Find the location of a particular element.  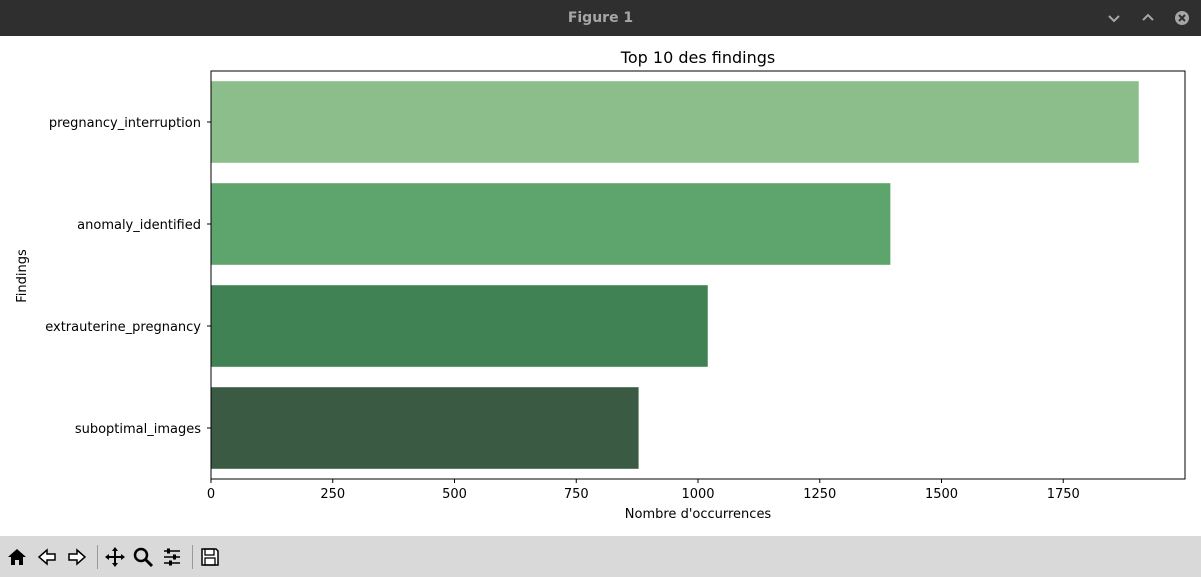

x-tick-label: 750 is located at coordinates (576, 494).